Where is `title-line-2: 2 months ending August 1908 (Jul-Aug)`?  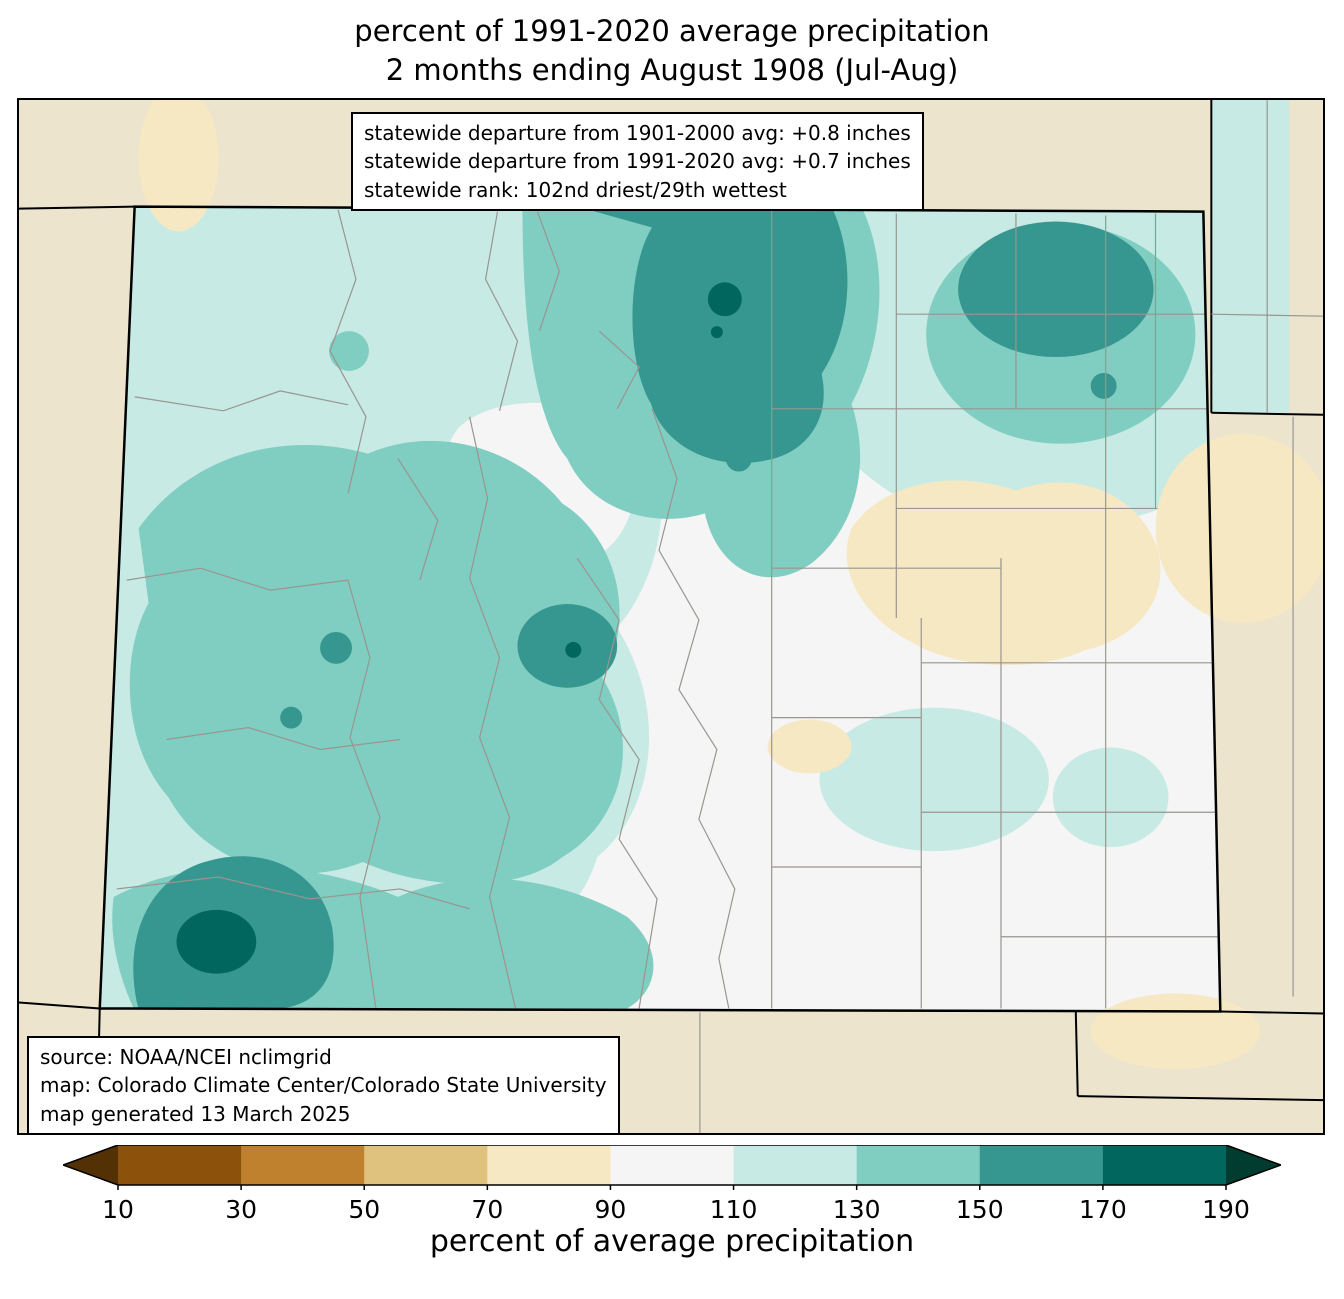 title-line-2: 2 months ending August 1908 (Jul-Aug) is located at coordinates (672, 69).